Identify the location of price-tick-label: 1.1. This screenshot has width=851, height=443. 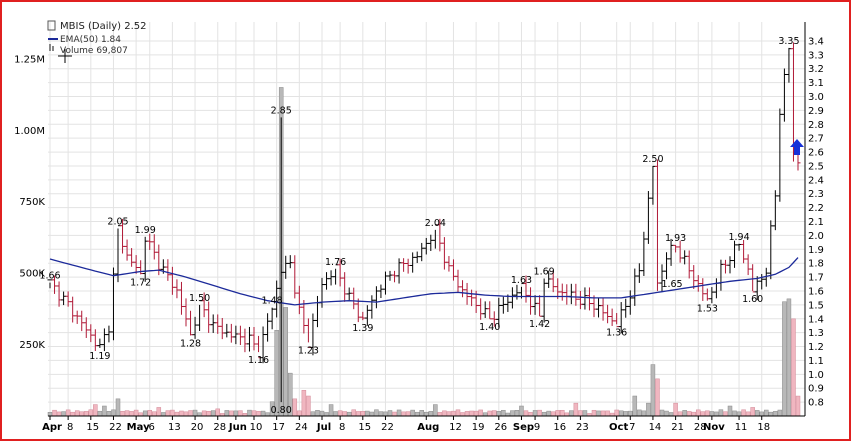
(816, 361).